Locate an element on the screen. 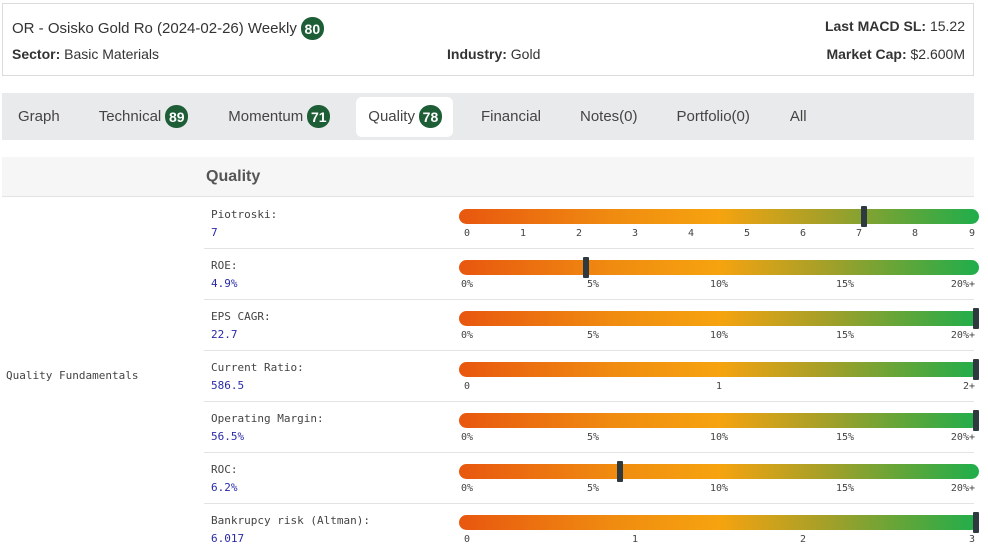 Image resolution: width=988 pixels, height=560 pixels. metric-row: Bankrupcy risk (Altman): 6.017 0 1 2 3 is located at coordinates (591, 529).